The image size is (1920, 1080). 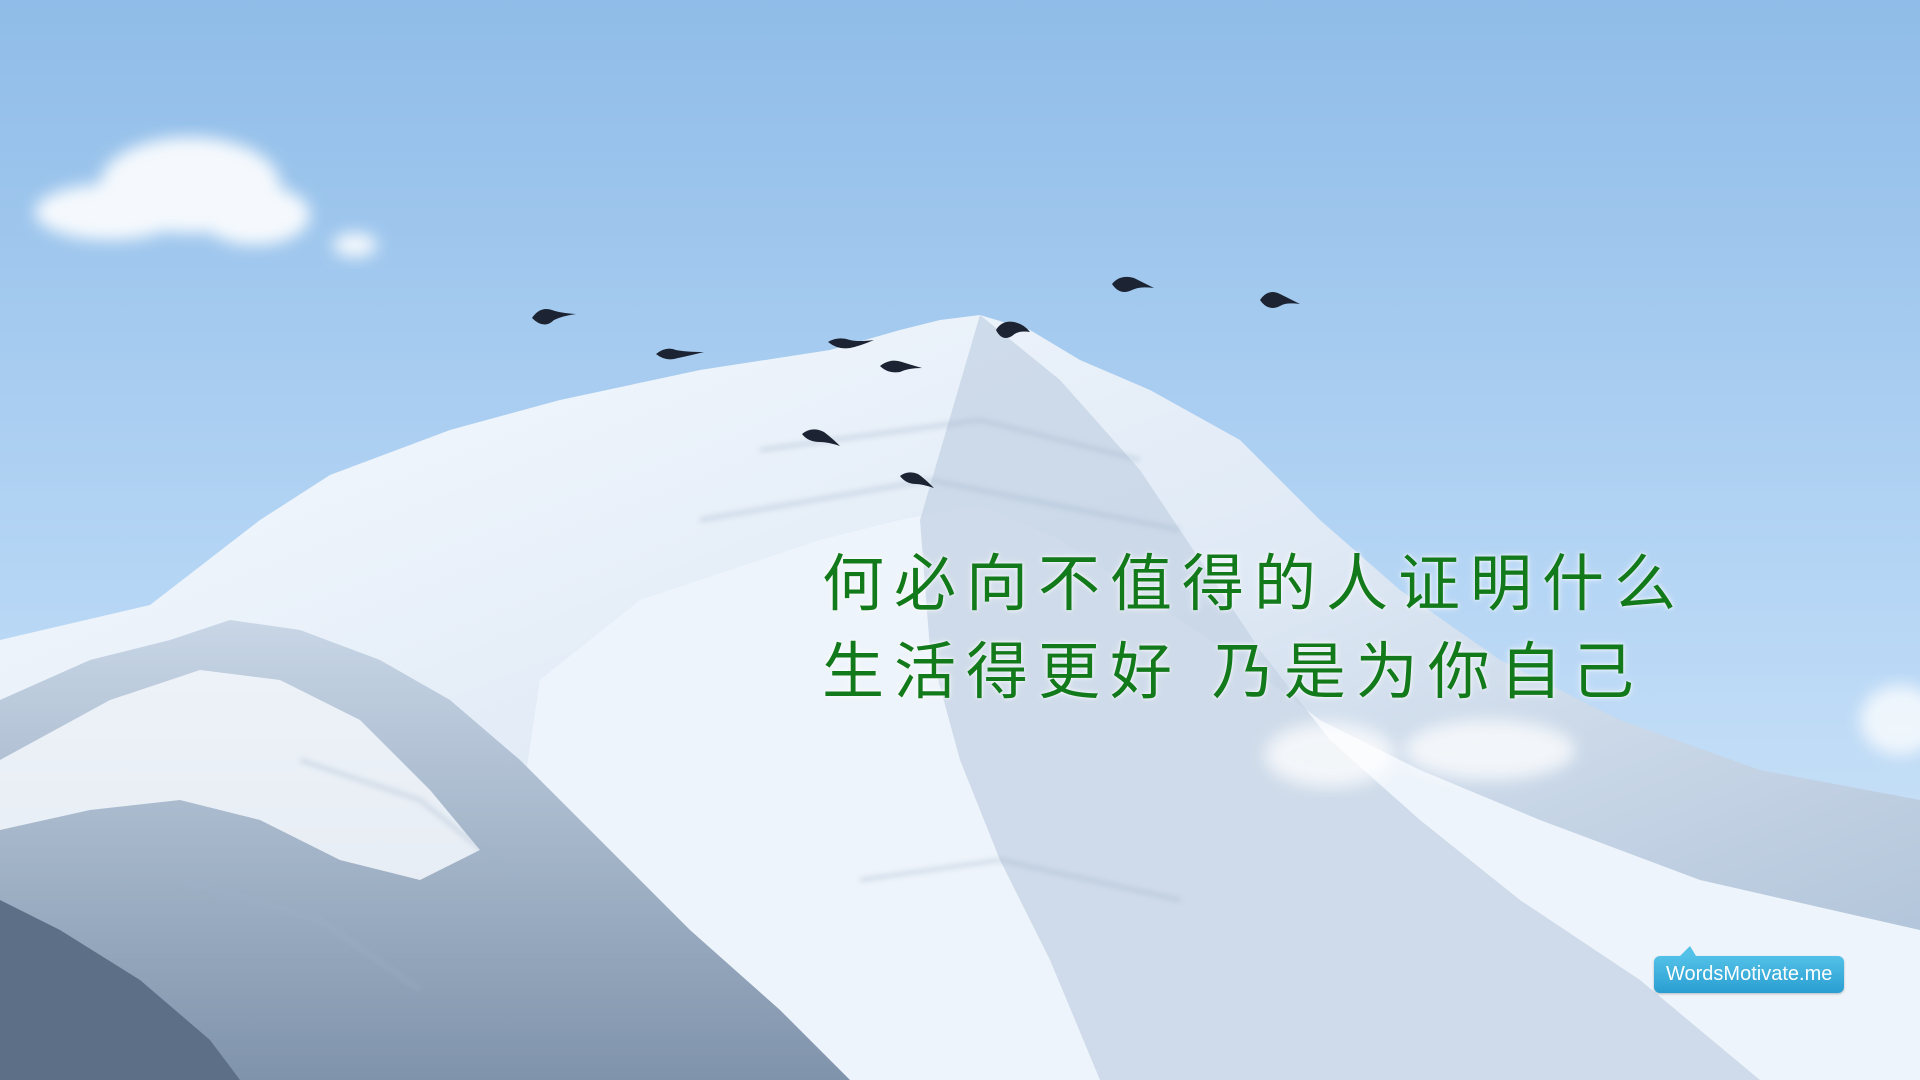 What do you see at coordinates (1688, 951) in the screenshot?
I see `speech-bubble-tail-icon` at bounding box center [1688, 951].